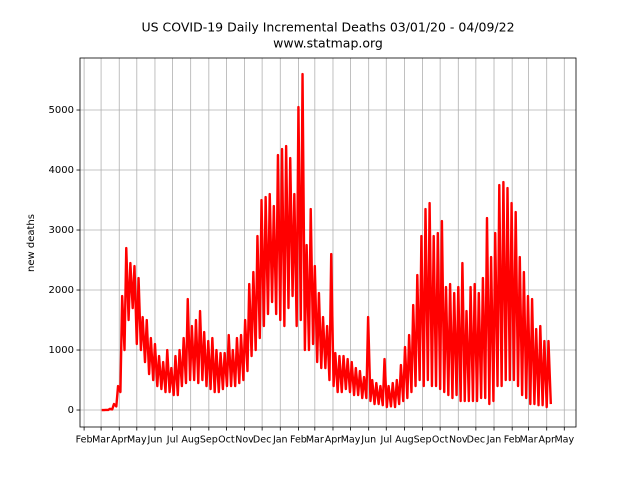  What do you see at coordinates (61, 350) in the screenshot?
I see `y-tick-label: 1000` at bounding box center [61, 350].